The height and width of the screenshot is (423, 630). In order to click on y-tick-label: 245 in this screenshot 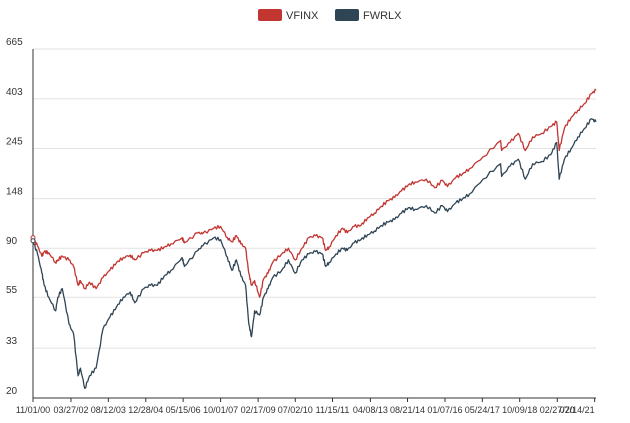, I will do `click(14, 141)`.